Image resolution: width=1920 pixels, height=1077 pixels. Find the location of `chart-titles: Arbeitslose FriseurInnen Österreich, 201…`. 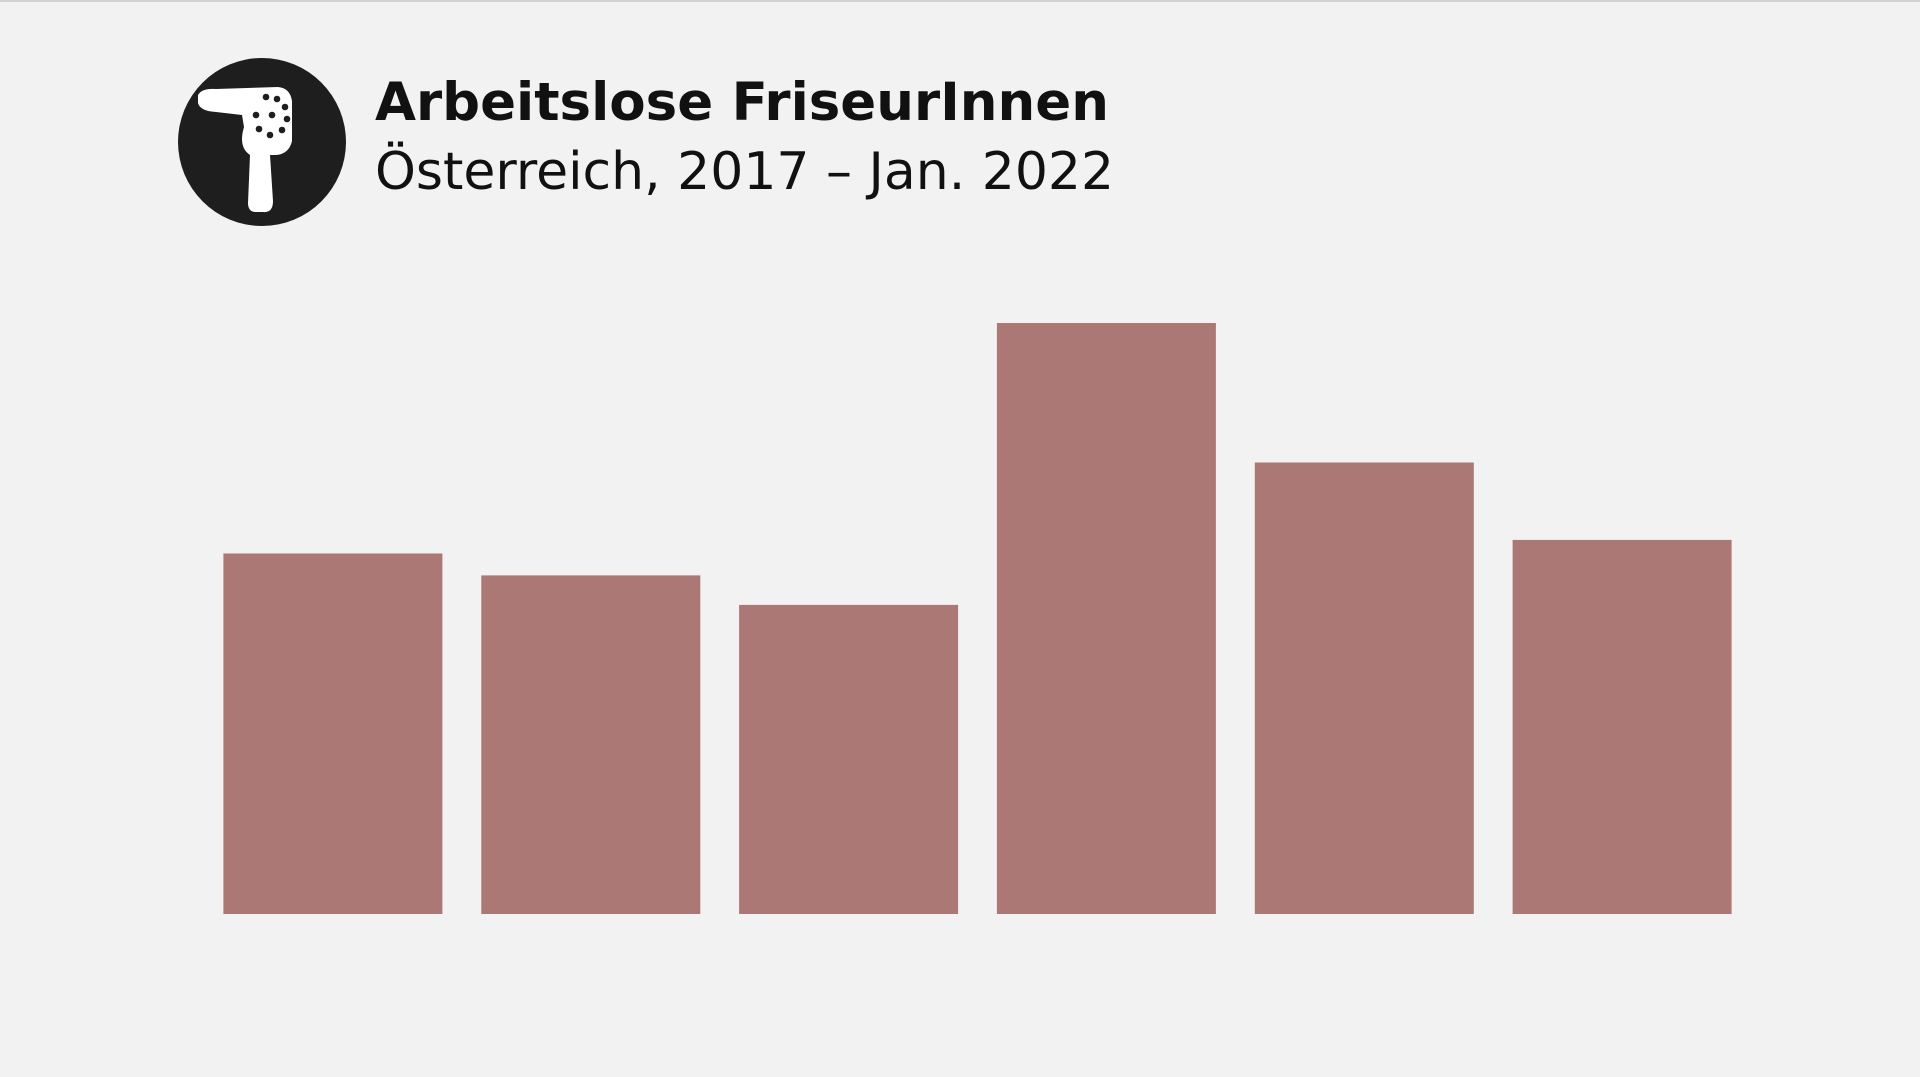

chart-titles: Arbeitslose FriseurInnen Österreich, 201… is located at coordinates (744, 137).